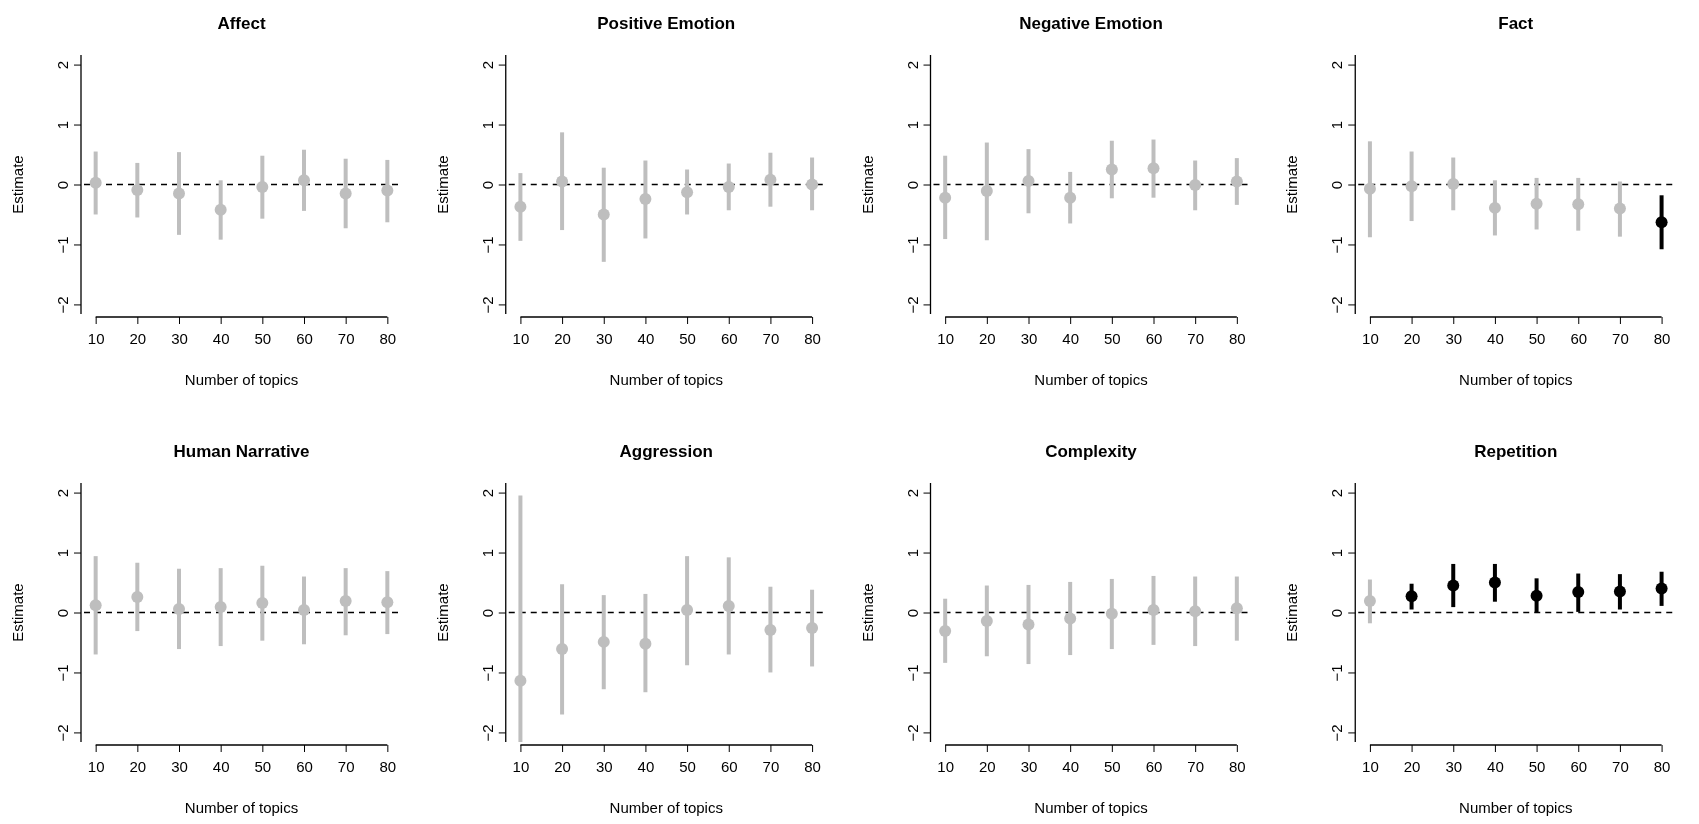 This screenshot has width=1699, height=824. What do you see at coordinates (1091, 23) in the screenshot?
I see `chart-title: Negative Emotion` at bounding box center [1091, 23].